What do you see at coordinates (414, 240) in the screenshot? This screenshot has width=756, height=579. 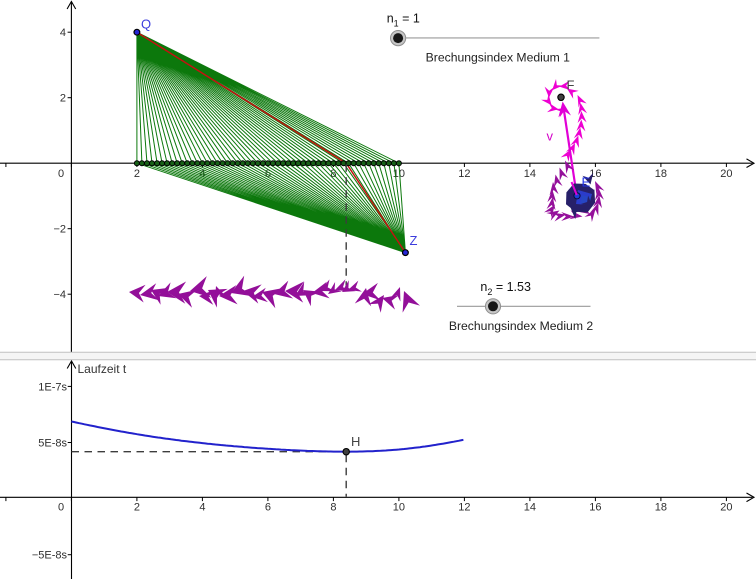 I see `svg-text: Z` at bounding box center [414, 240].